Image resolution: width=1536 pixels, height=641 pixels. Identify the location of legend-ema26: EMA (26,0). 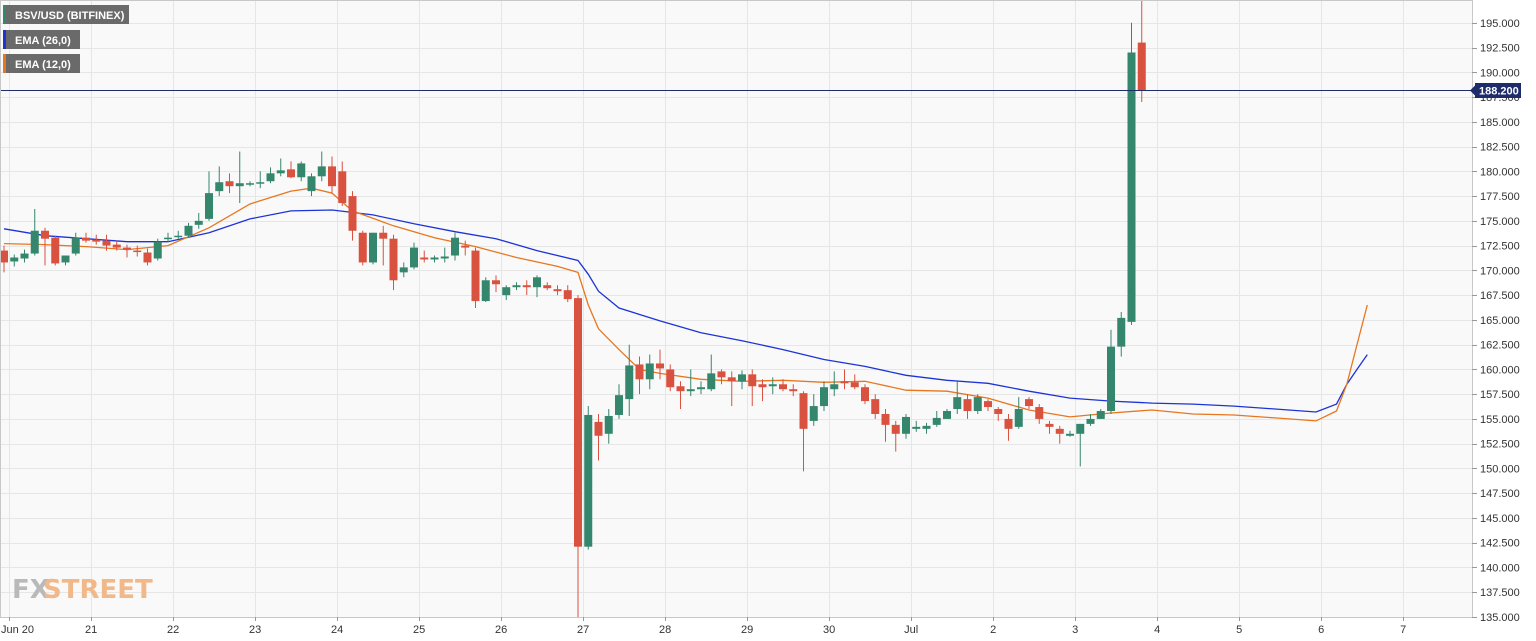
(41, 39).